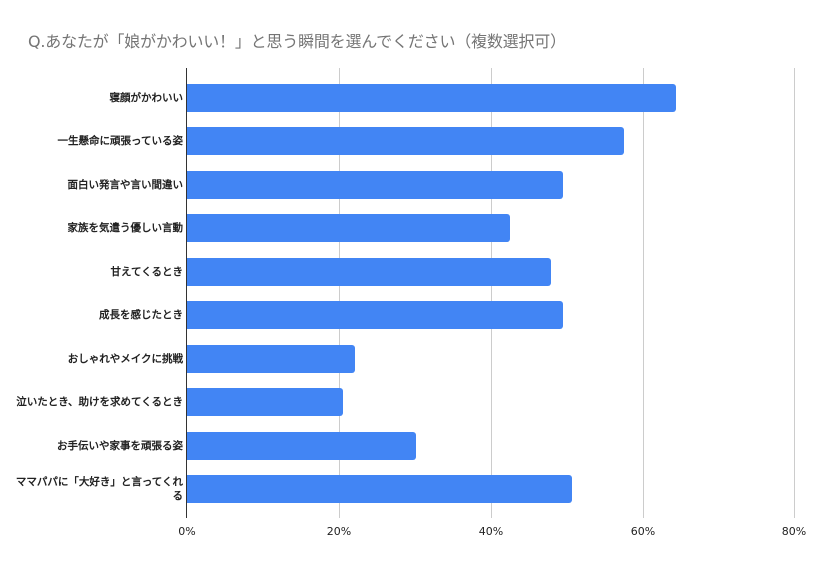 The height and width of the screenshot is (567, 823). What do you see at coordinates (297, 41) in the screenshot?
I see `chart-title: Q.あなたが「娘がかわいい！」と思う瞬間を選んでください（複数選択可）` at bounding box center [297, 41].